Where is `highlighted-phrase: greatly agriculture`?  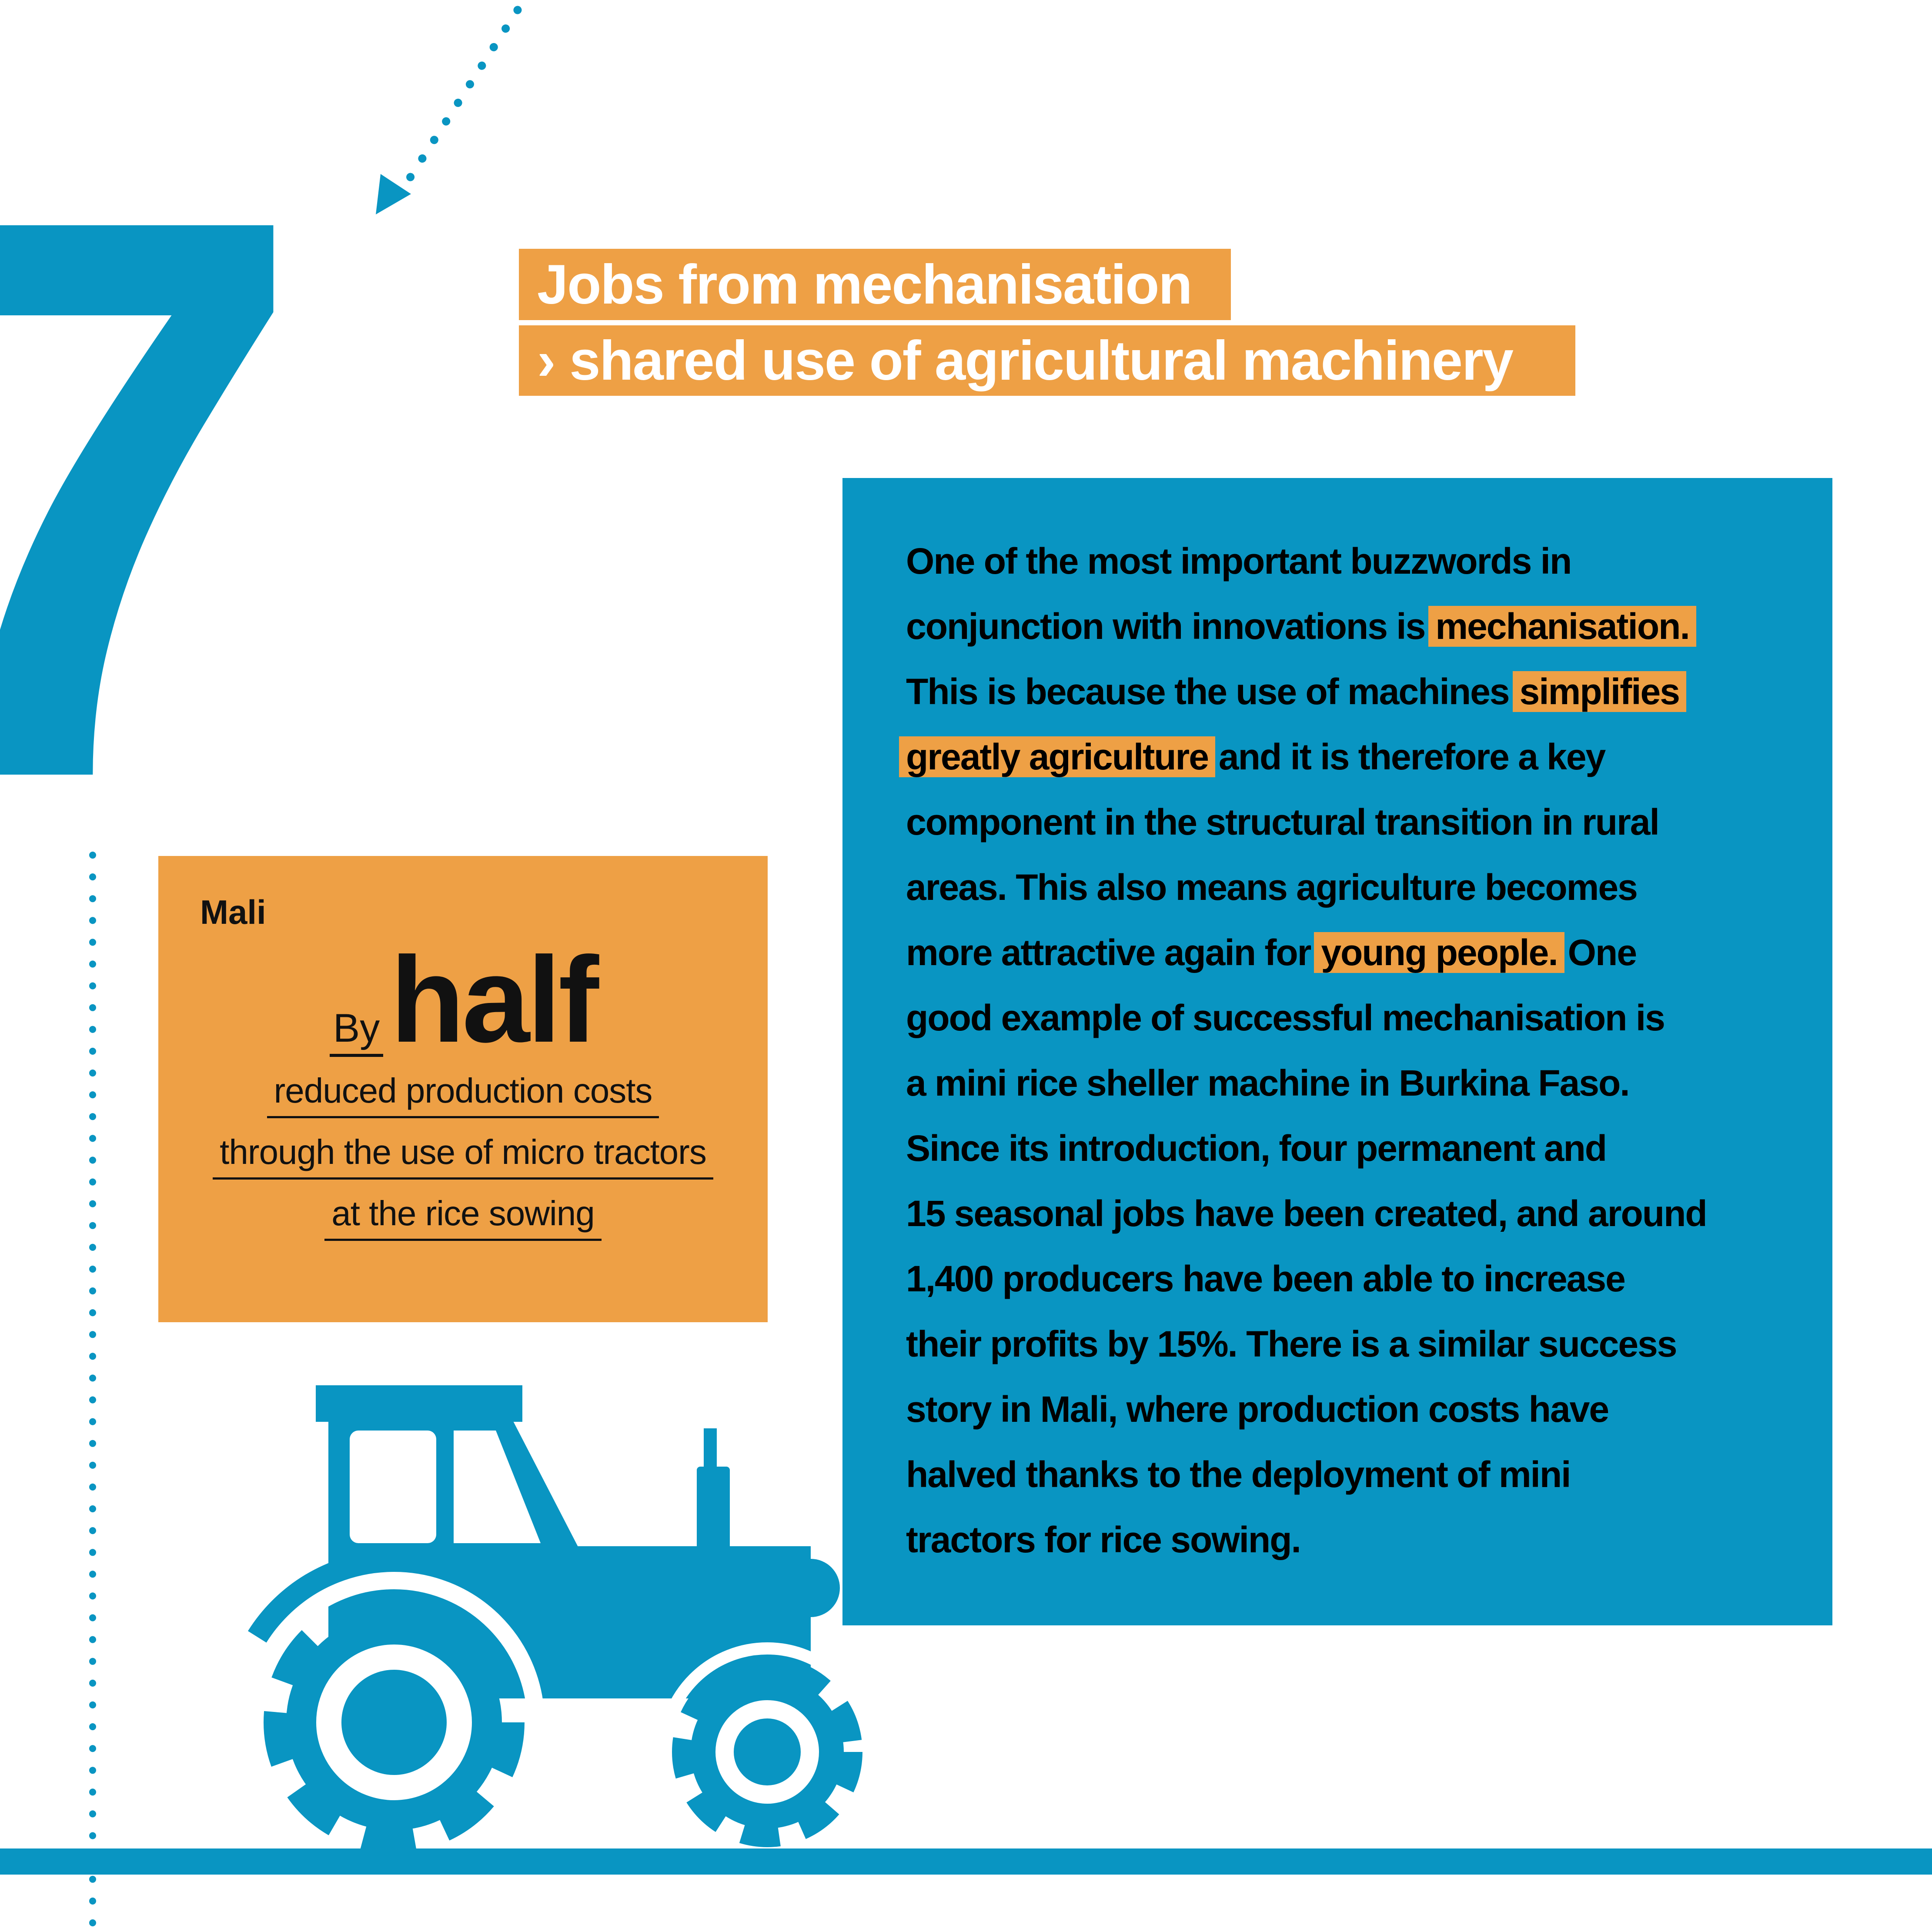
highlighted-phrase: greatly agriculture is located at coordinates (1057, 756).